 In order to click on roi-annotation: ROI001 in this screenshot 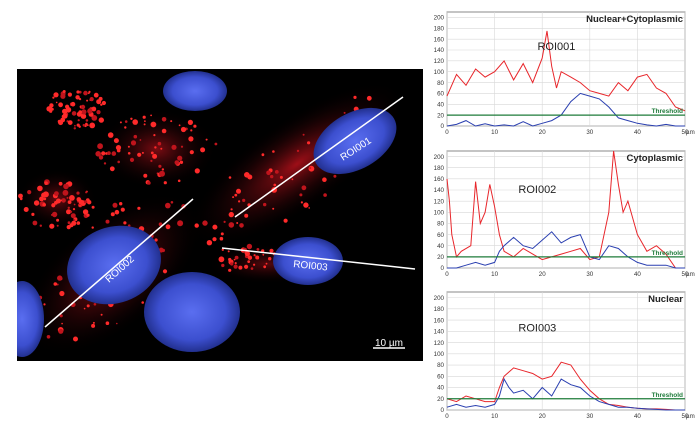, I will do `click(556, 47)`.